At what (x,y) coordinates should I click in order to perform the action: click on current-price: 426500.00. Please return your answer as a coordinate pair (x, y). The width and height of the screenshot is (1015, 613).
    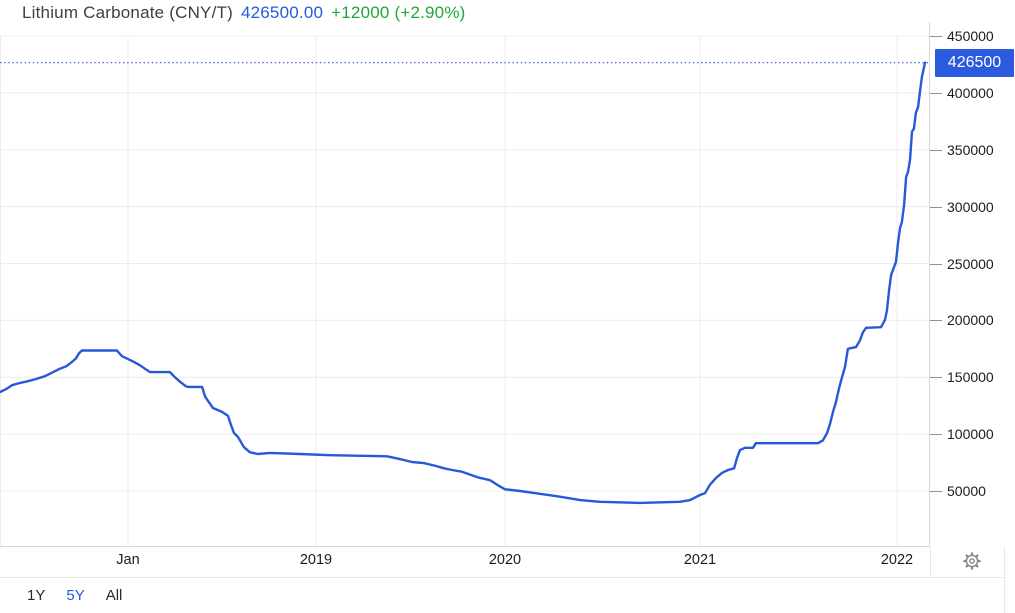
    Looking at the image, I should click on (282, 12).